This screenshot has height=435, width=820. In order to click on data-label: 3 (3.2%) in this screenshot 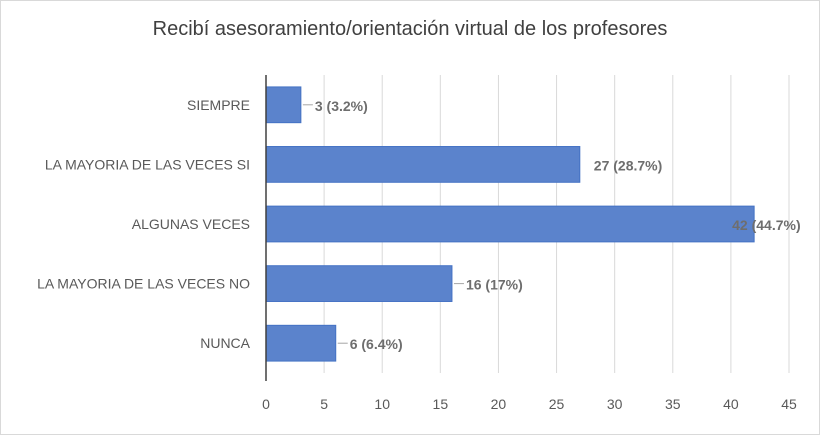, I will do `click(341, 106)`.